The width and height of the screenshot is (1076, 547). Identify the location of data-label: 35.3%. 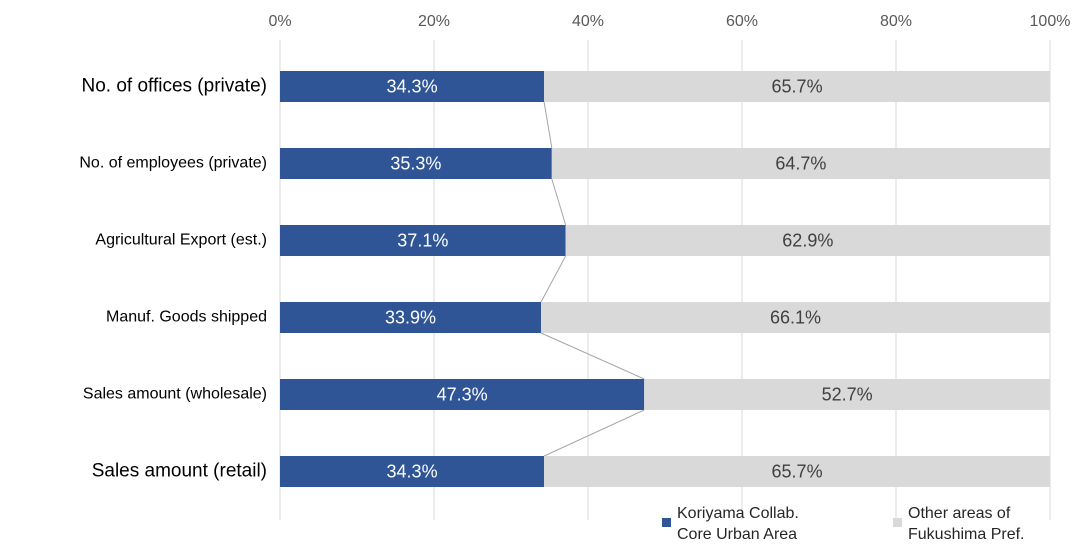
(415, 163).